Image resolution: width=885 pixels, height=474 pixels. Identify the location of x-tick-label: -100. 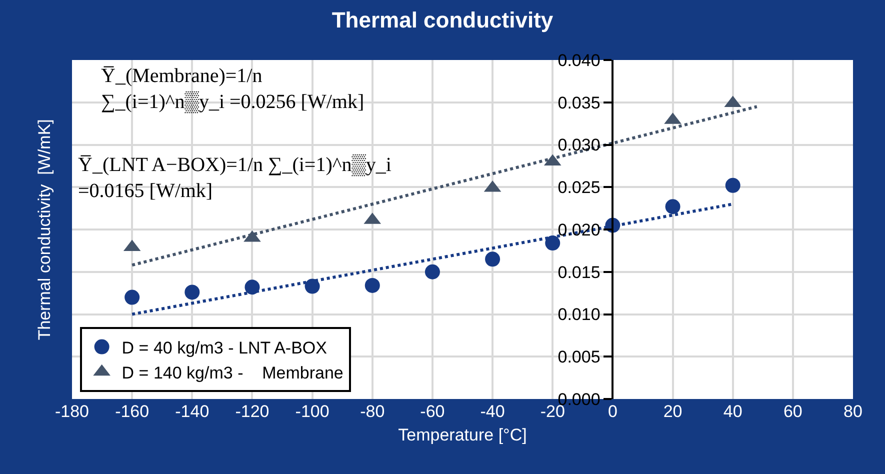
(312, 411).